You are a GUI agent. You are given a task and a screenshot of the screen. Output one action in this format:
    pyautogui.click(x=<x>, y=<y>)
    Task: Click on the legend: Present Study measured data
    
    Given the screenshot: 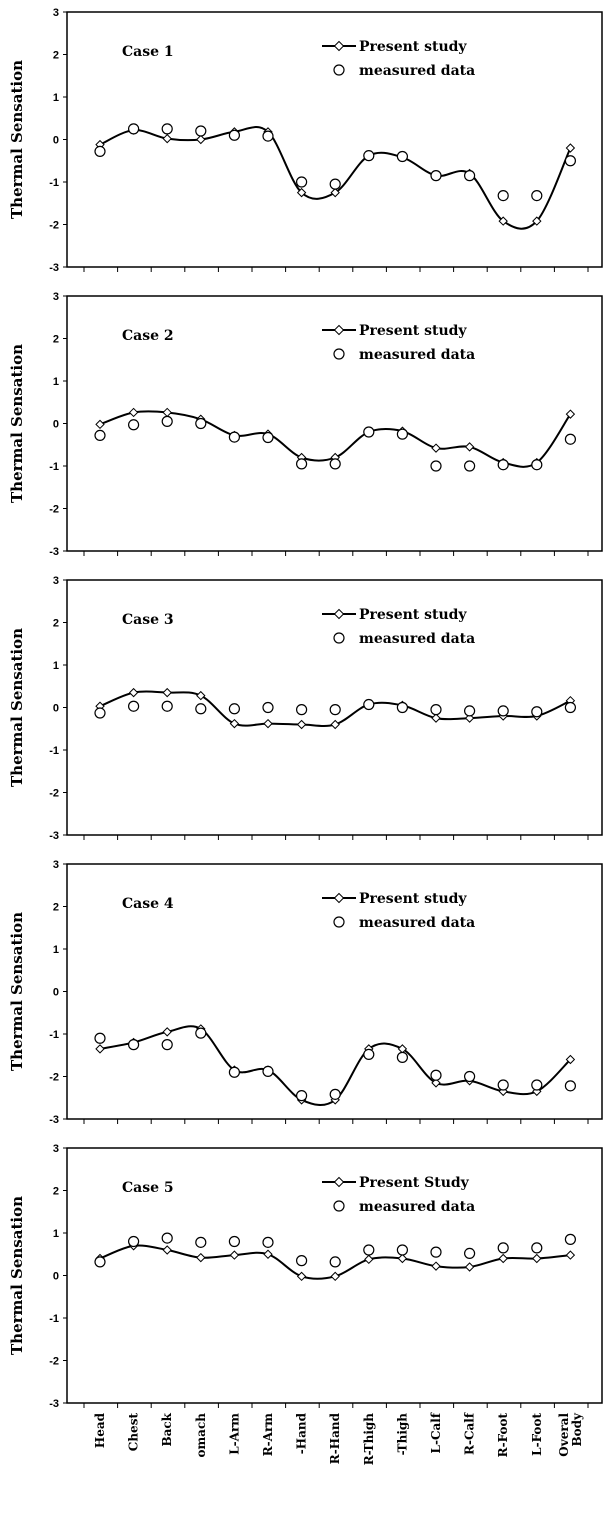 What is the action you would take?
    pyautogui.click(x=398, y=1195)
    